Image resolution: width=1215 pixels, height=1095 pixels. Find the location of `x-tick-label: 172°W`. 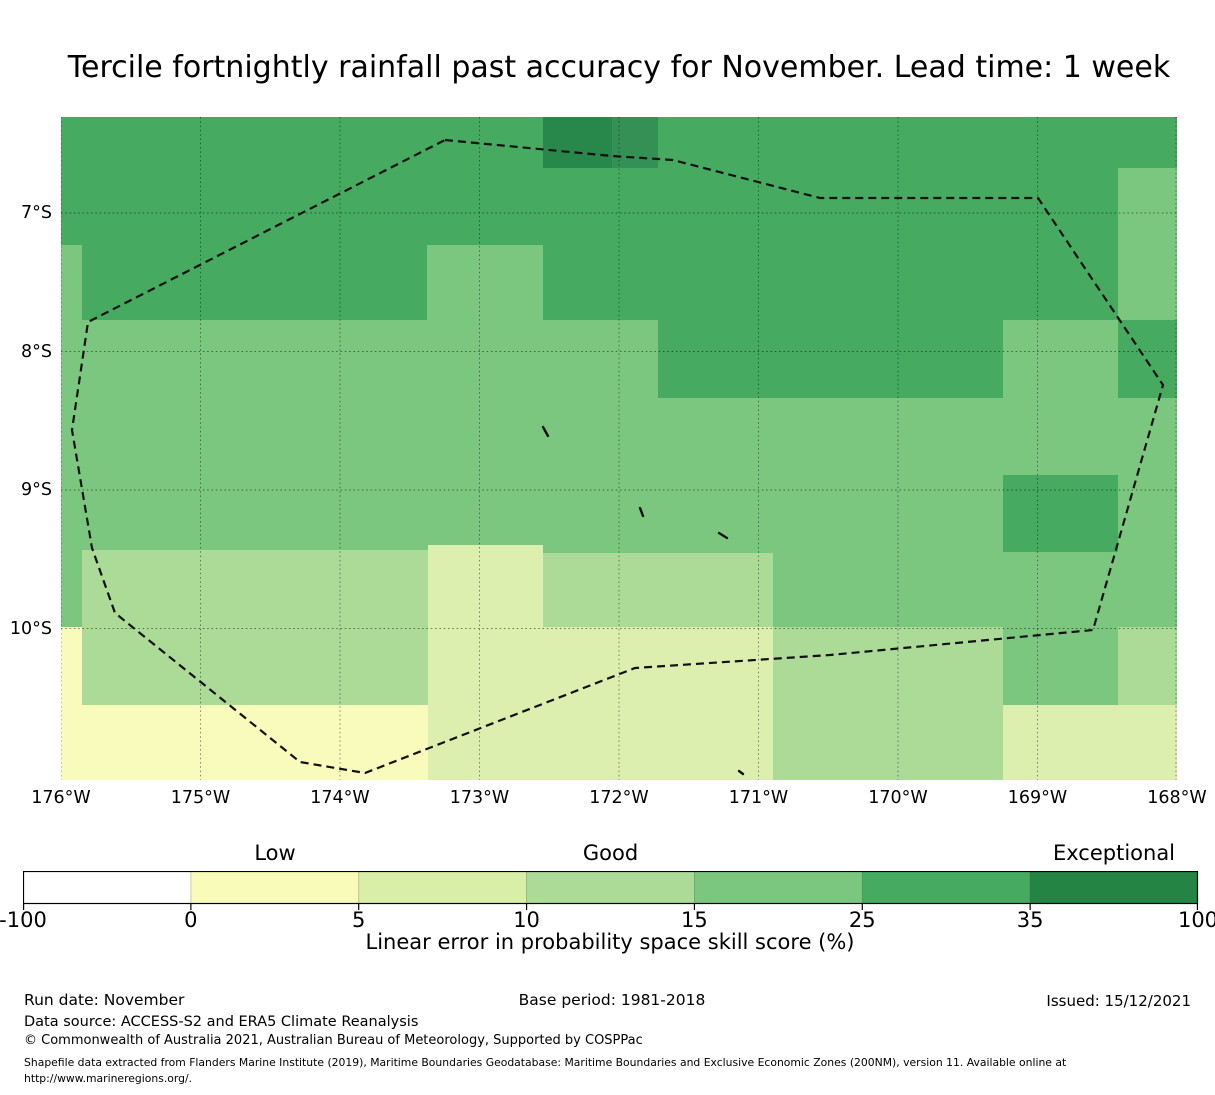

x-tick-label: 172°W is located at coordinates (619, 798).